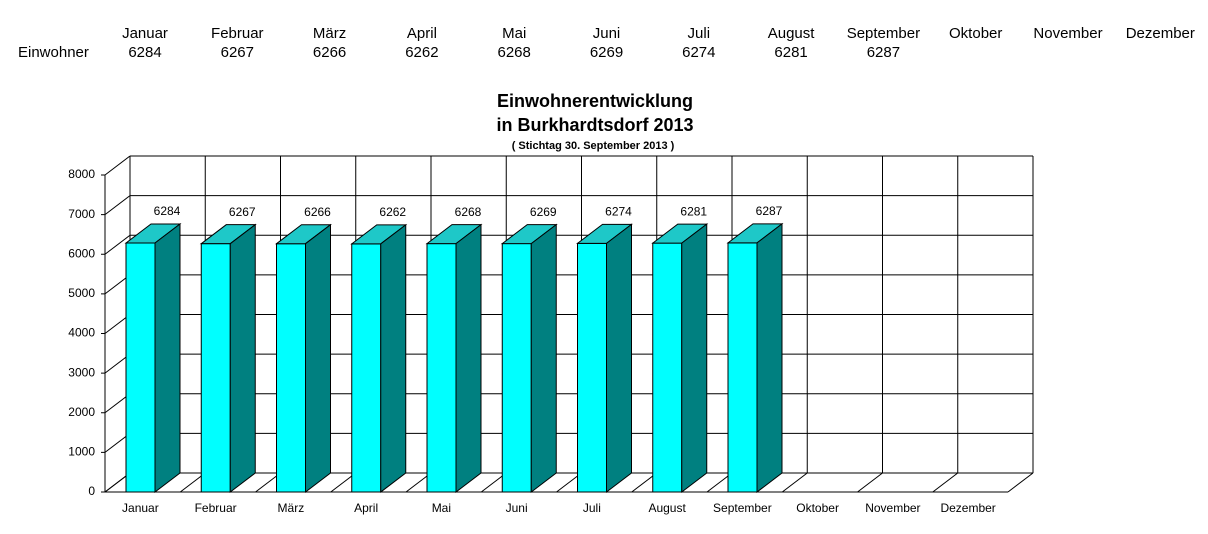  What do you see at coordinates (329, 33) in the screenshot?
I see `table-header: März` at bounding box center [329, 33].